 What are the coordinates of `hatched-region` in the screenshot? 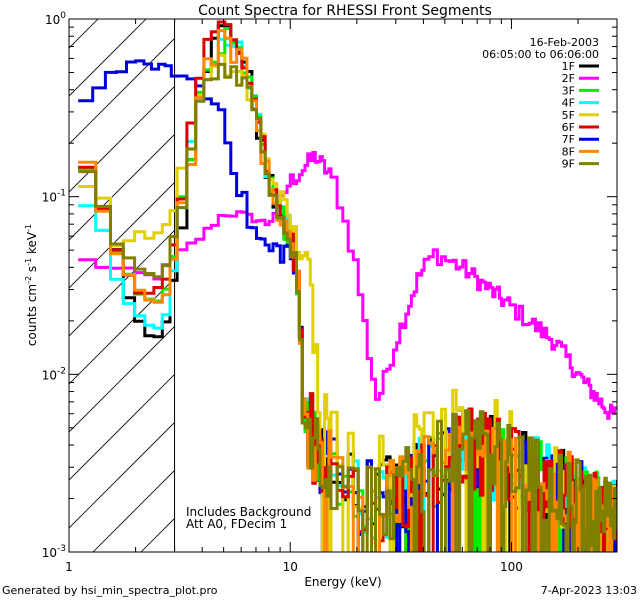 It's located at (122, 285).